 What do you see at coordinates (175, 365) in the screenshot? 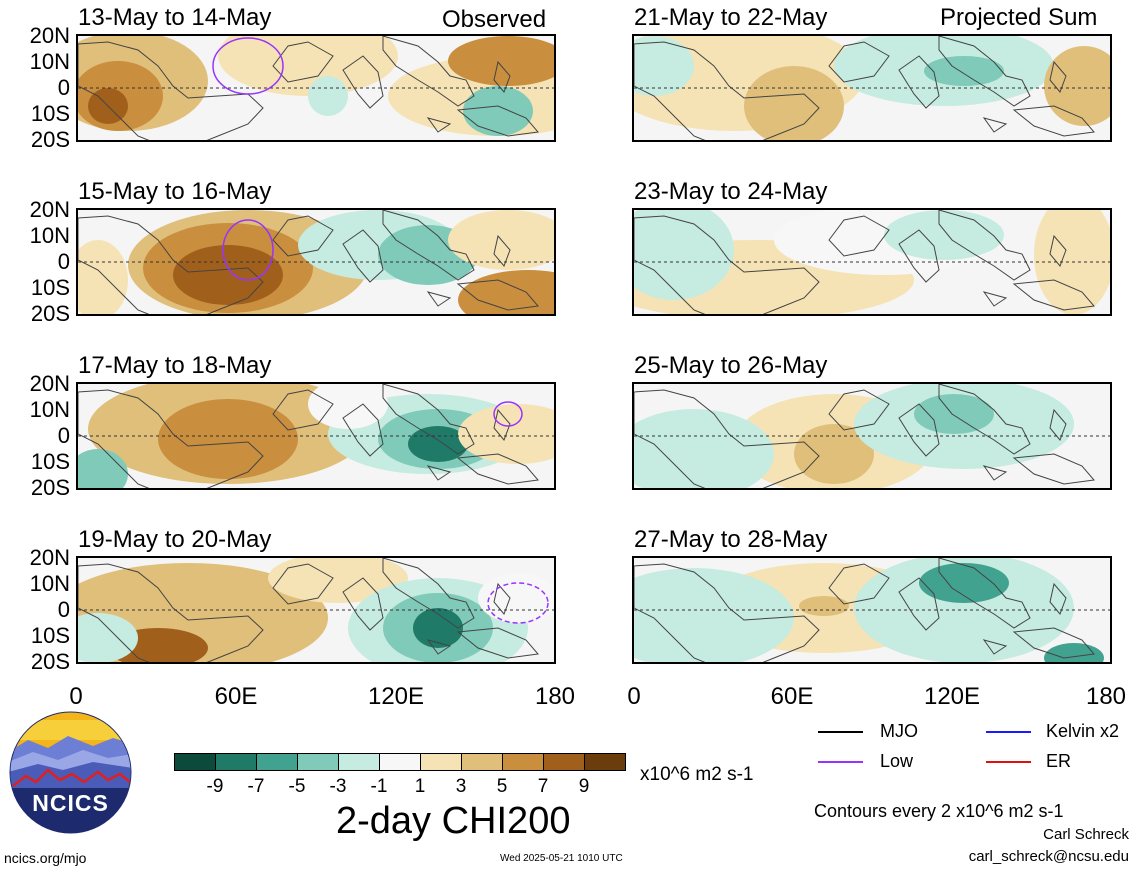
I see `panel-title-left-3: 17-May to 18-May` at bounding box center [175, 365].